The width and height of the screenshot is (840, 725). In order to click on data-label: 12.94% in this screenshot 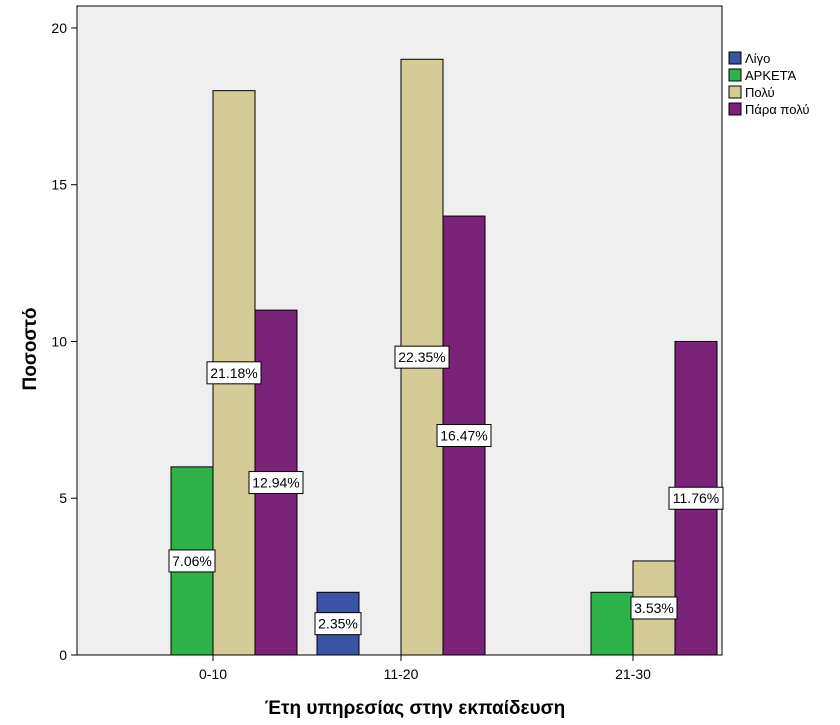, I will do `click(276, 483)`.